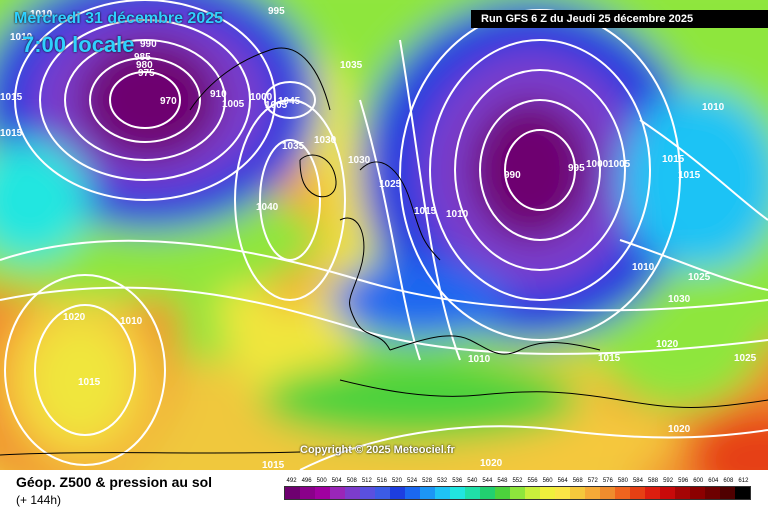  Describe the element at coordinates (597, 164) in the screenshot. I see `isobar-label: 1000` at that location.